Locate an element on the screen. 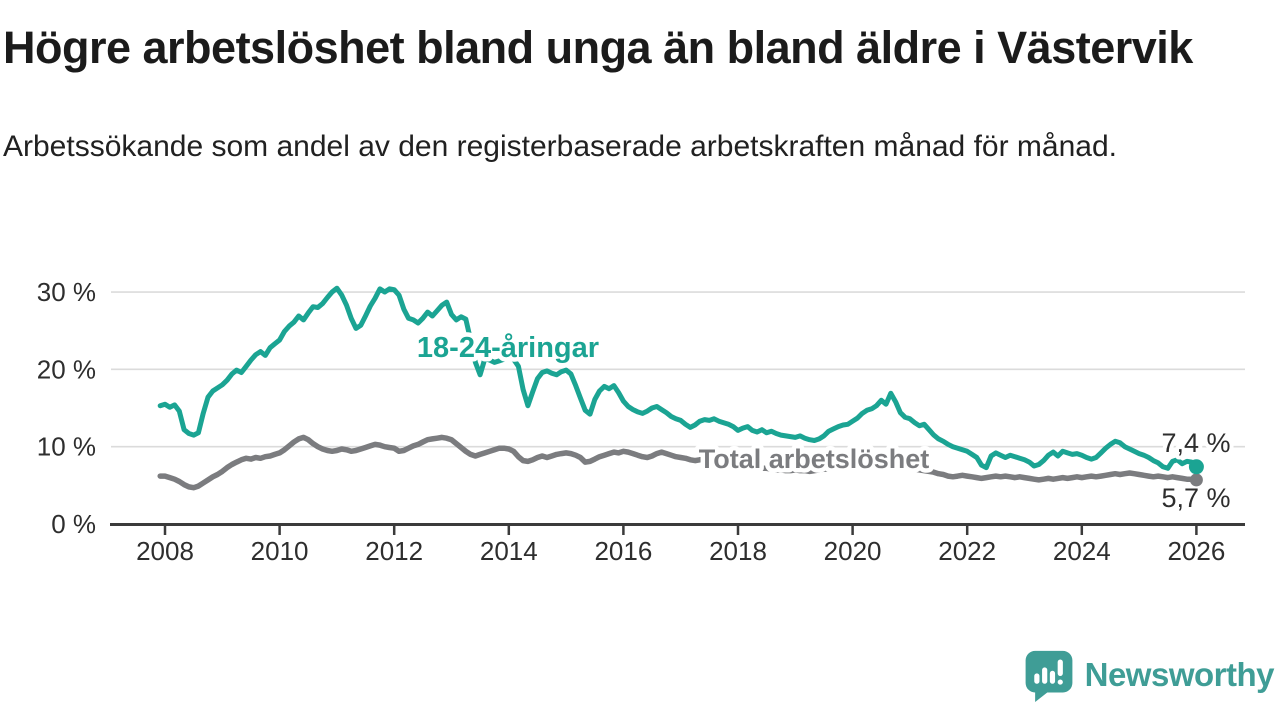  latest-value-label-youth: 7,4 % is located at coordinates (1195, 443).